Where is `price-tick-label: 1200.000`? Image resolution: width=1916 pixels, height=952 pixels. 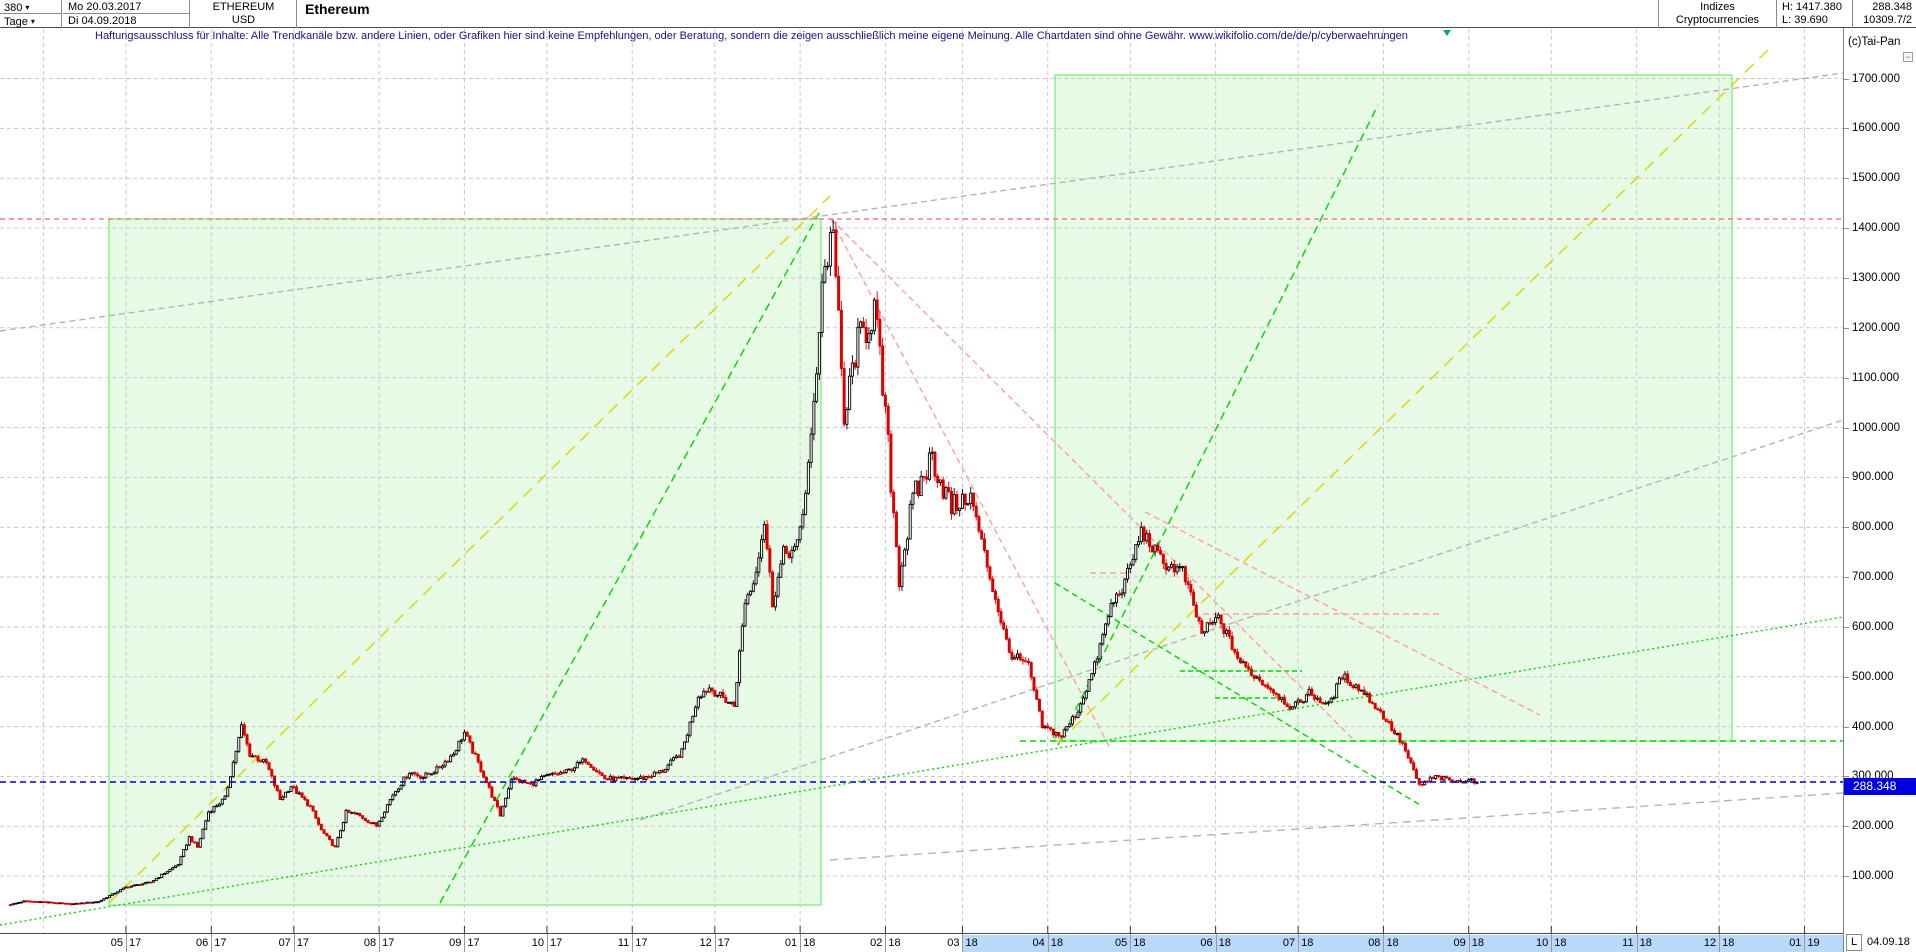
price-tick-label: 1200.000 is located at coordinates (1876, 327).